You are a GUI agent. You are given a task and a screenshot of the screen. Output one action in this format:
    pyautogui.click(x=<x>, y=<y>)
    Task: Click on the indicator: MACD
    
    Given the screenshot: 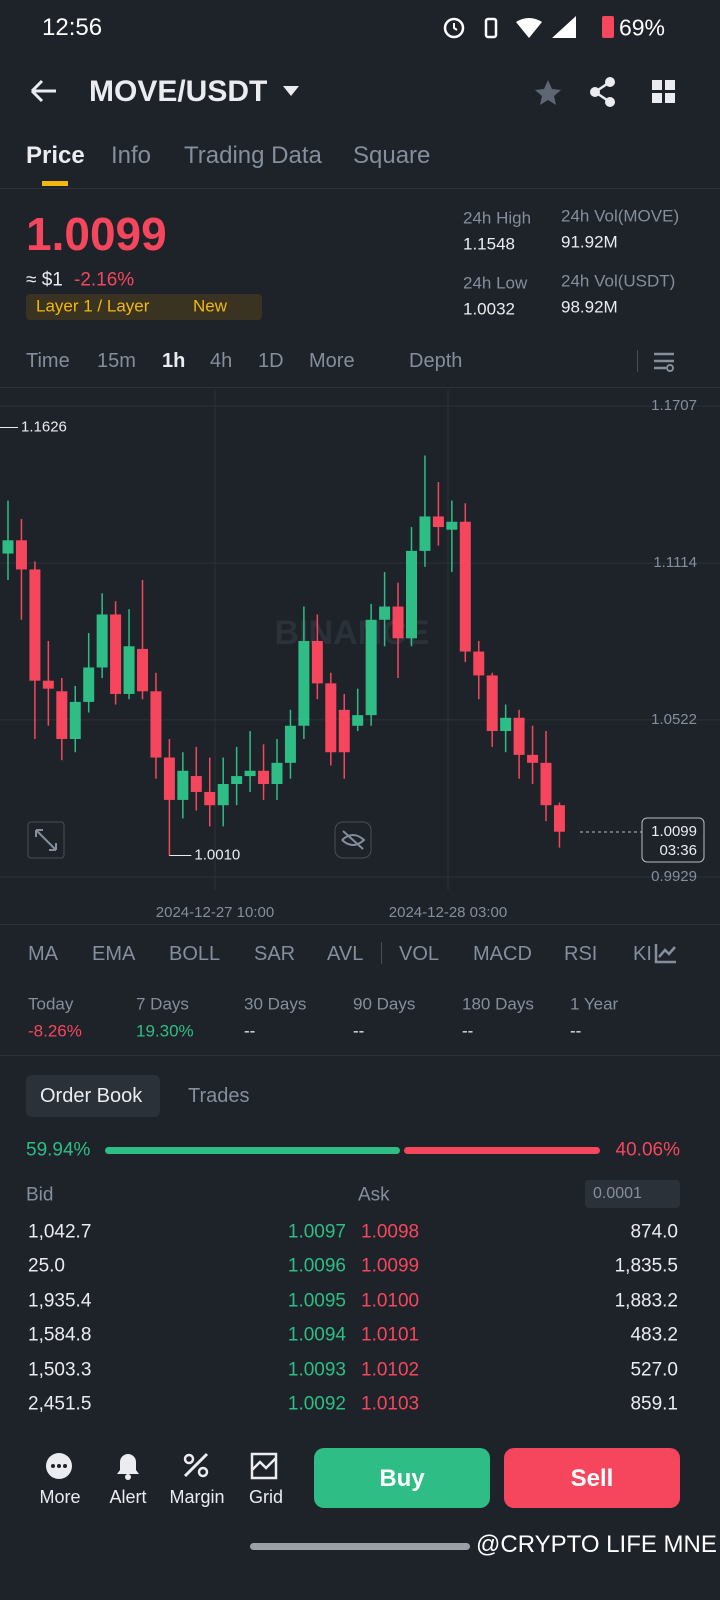 What is the action you would take?
    pyautogui.click(x=502, y=954)
    